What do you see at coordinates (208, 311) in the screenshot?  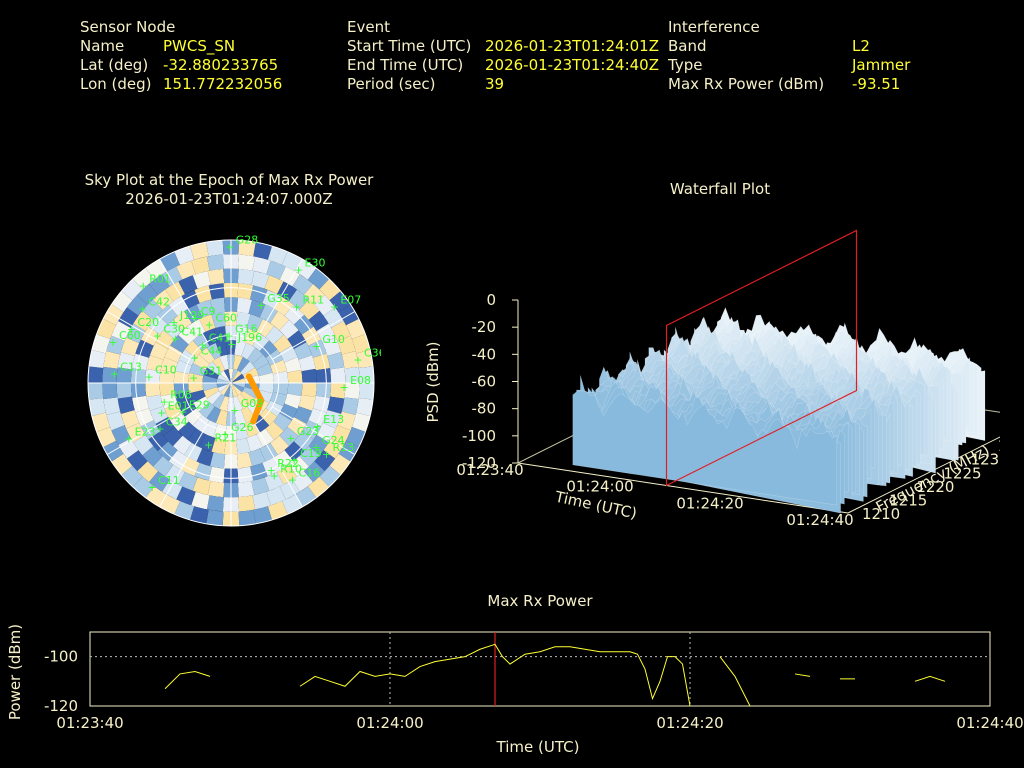 I see `satellite-label: C9` at bounding box center [208, 311].